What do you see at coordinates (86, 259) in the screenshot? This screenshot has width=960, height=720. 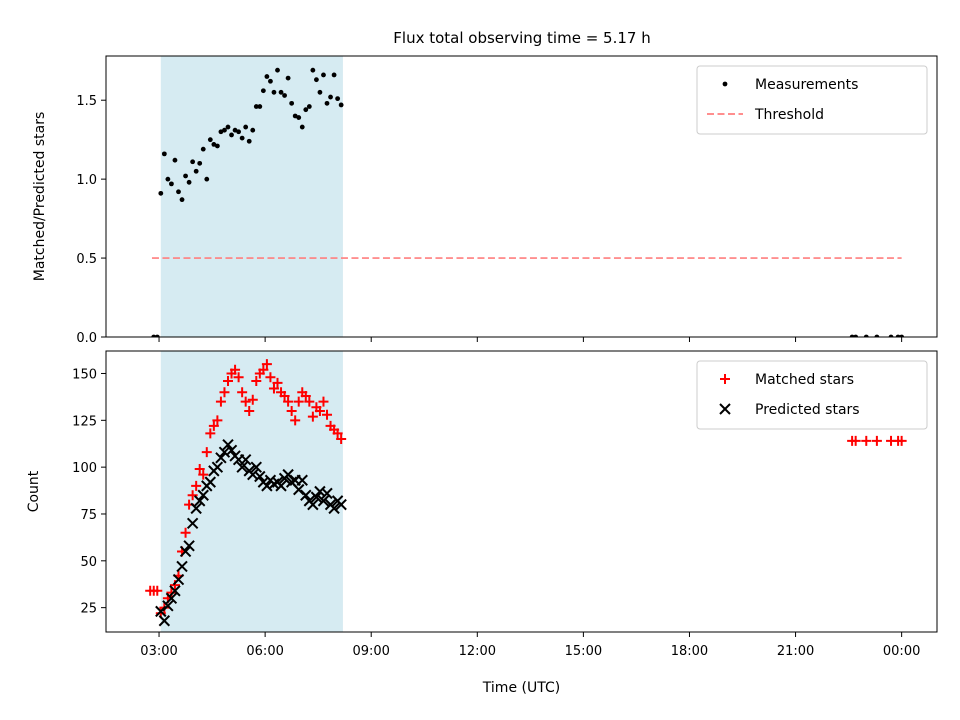 I see `y-tick-label: 0.5` at bounding box center [86, 259].